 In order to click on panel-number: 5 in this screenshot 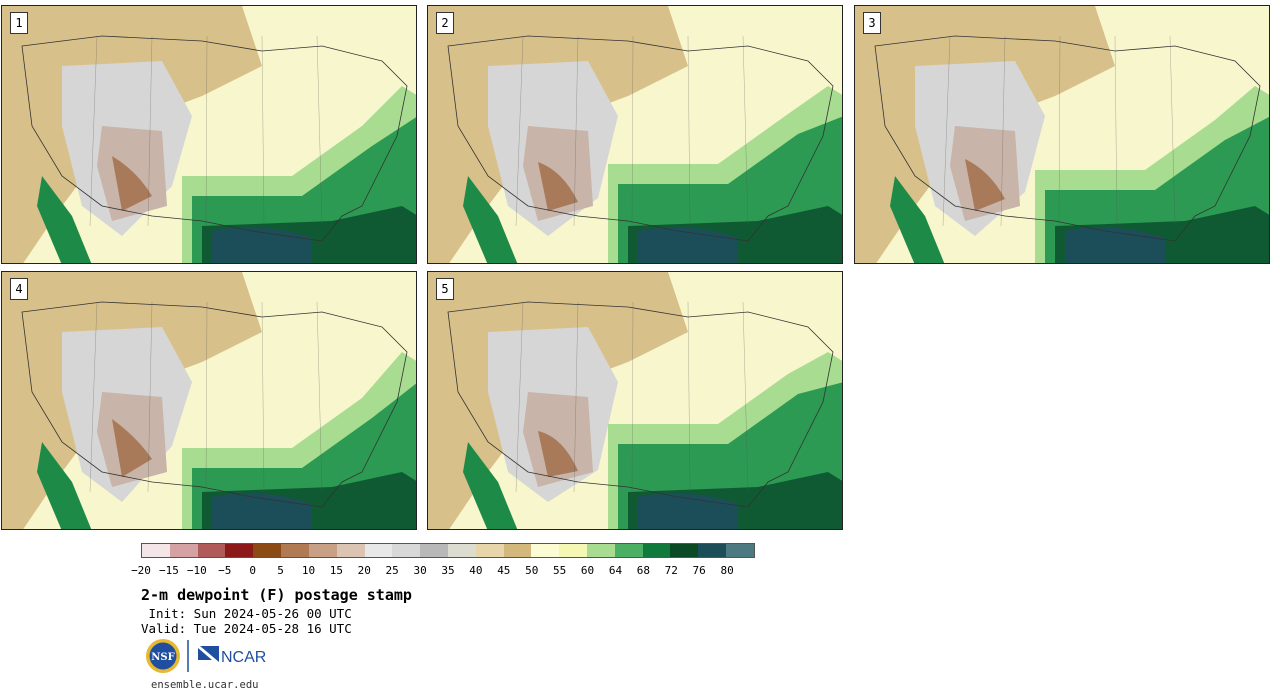, I will do `click(445, 289)`.